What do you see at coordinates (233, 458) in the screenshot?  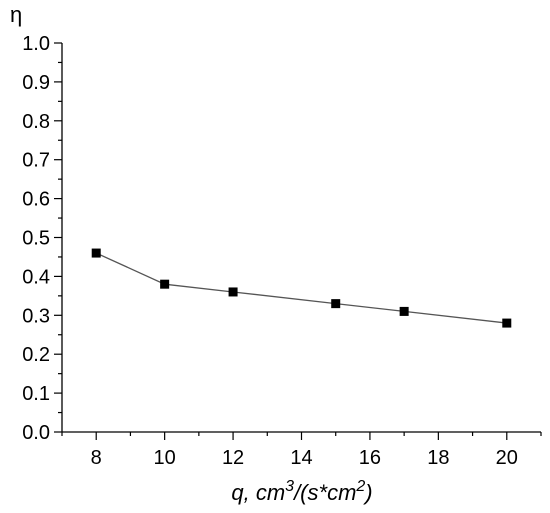 I see `x-tick-label: 12` at bounding box center [233, 458].